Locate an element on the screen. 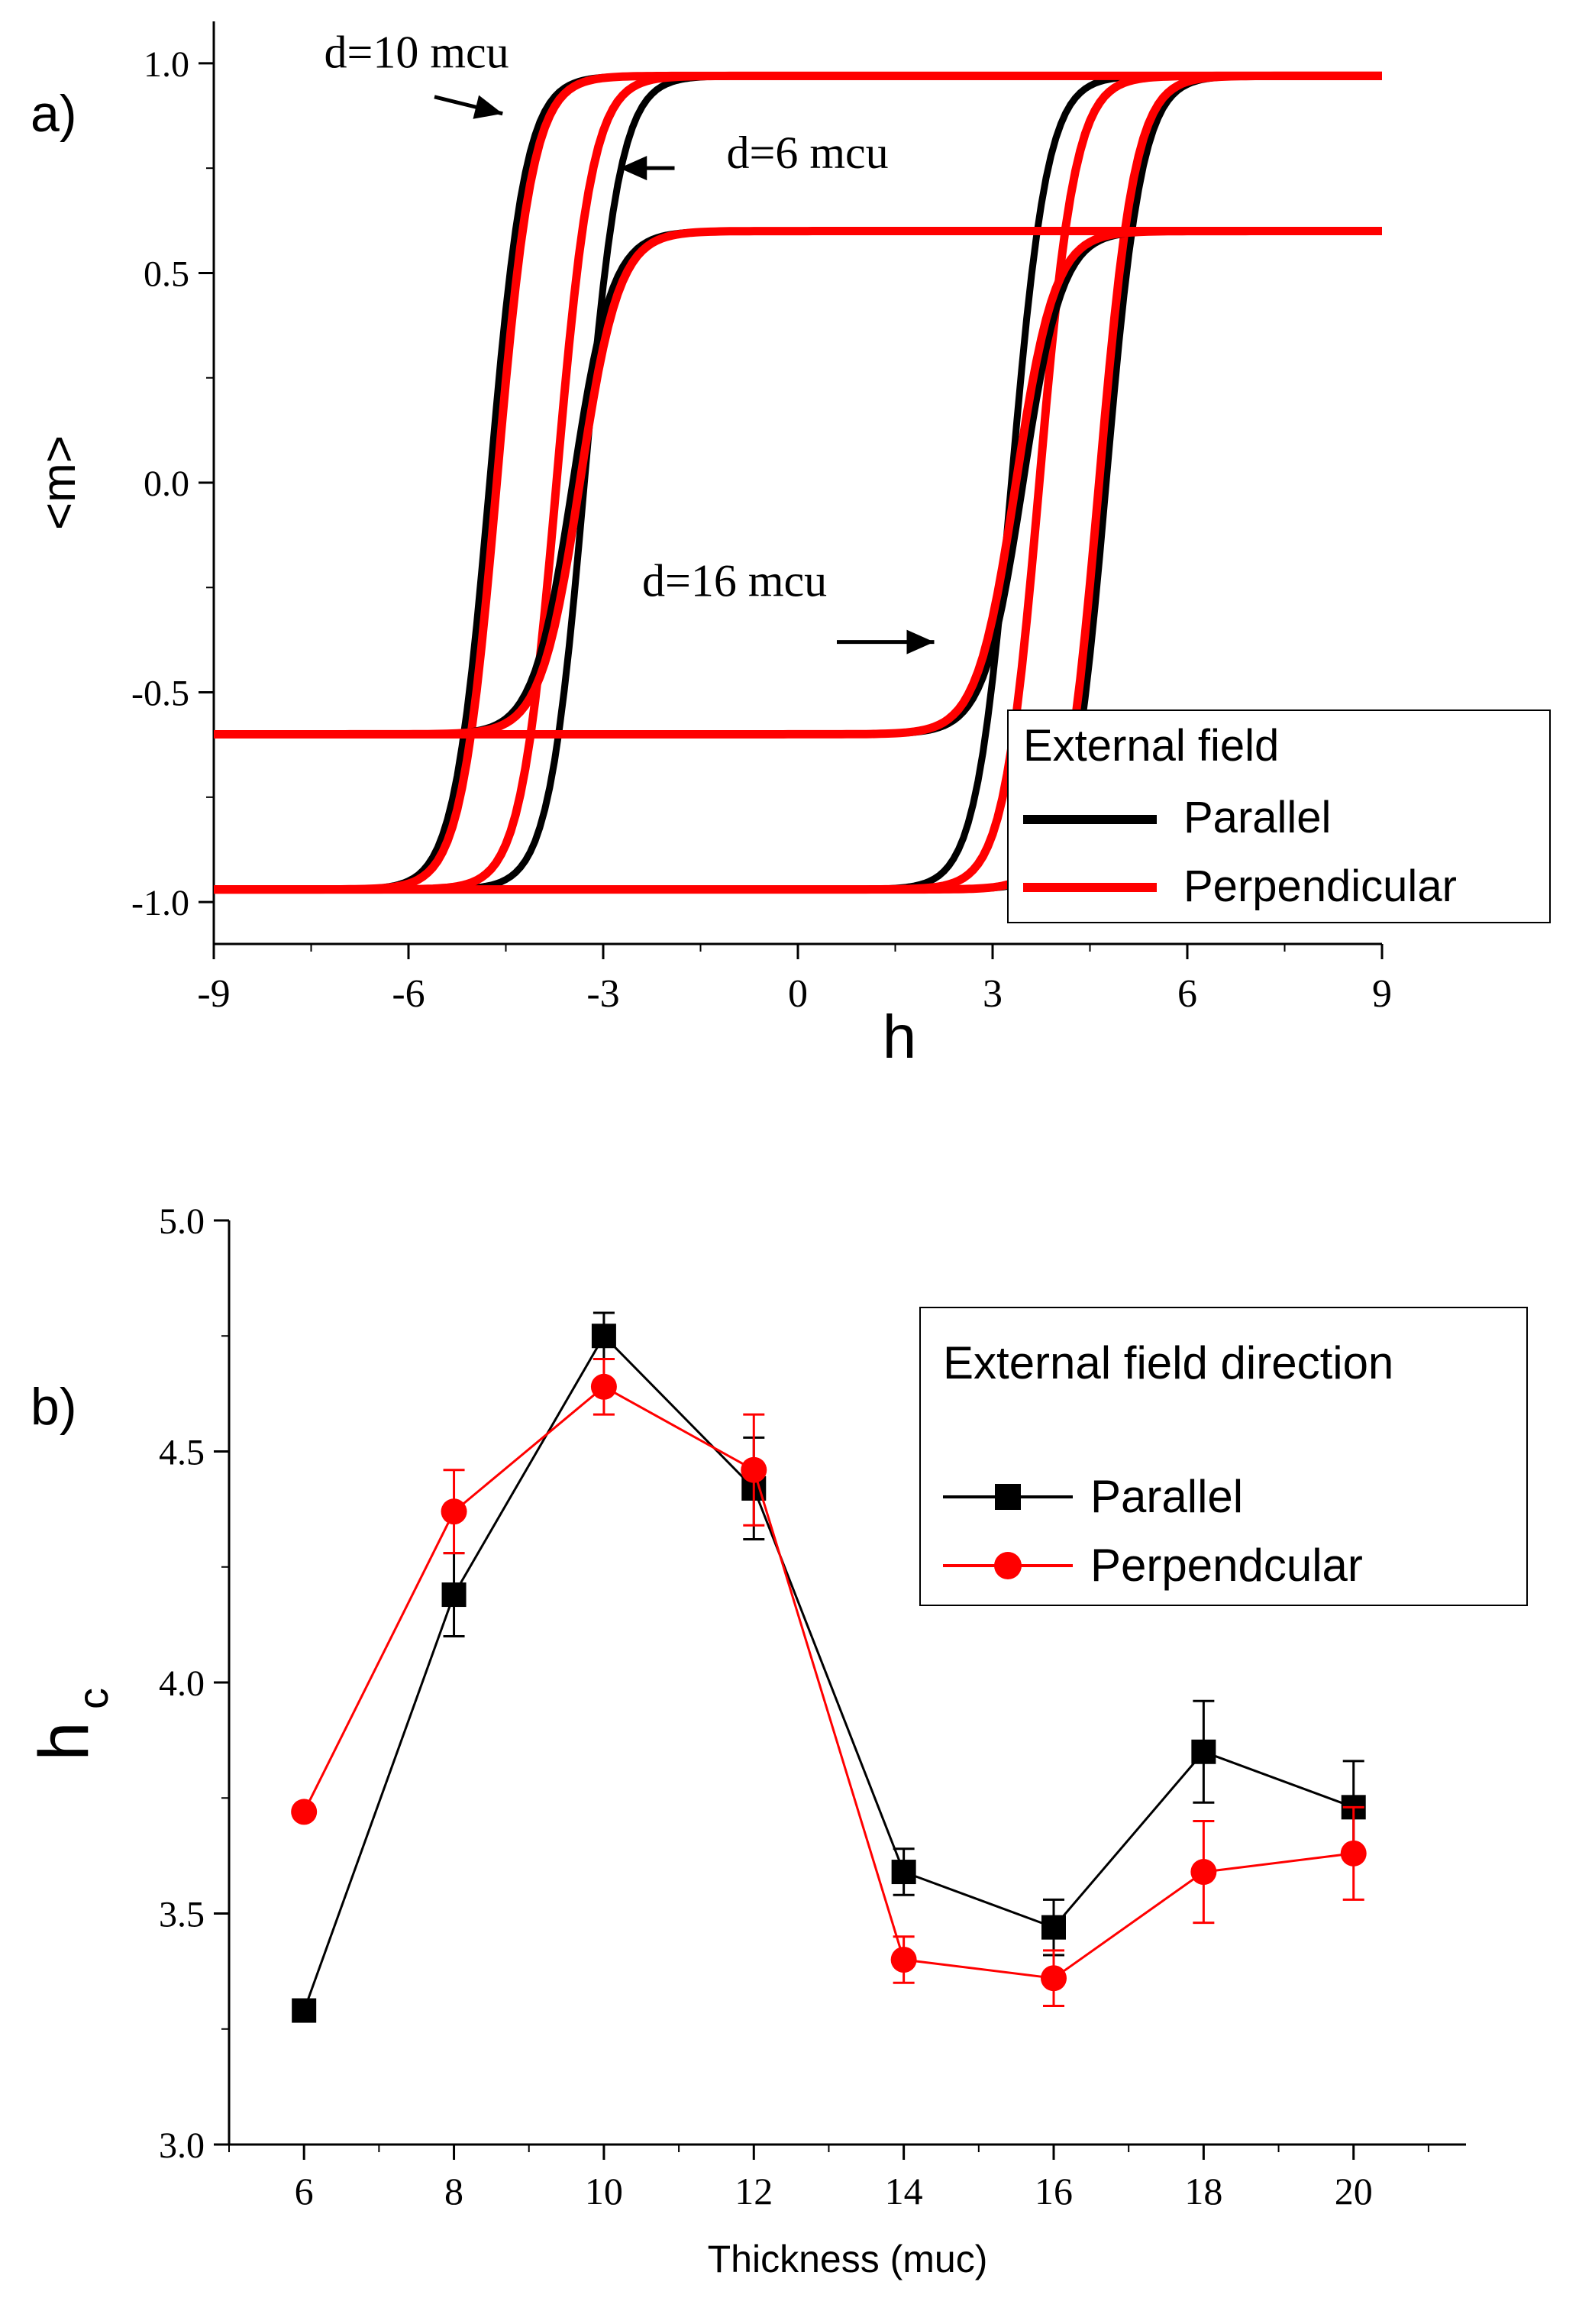 The width and height of the screenshot is (1579, 2324). panel-a-legend: External field Parallel Perpendicular is located at coordinates (1279, 816).